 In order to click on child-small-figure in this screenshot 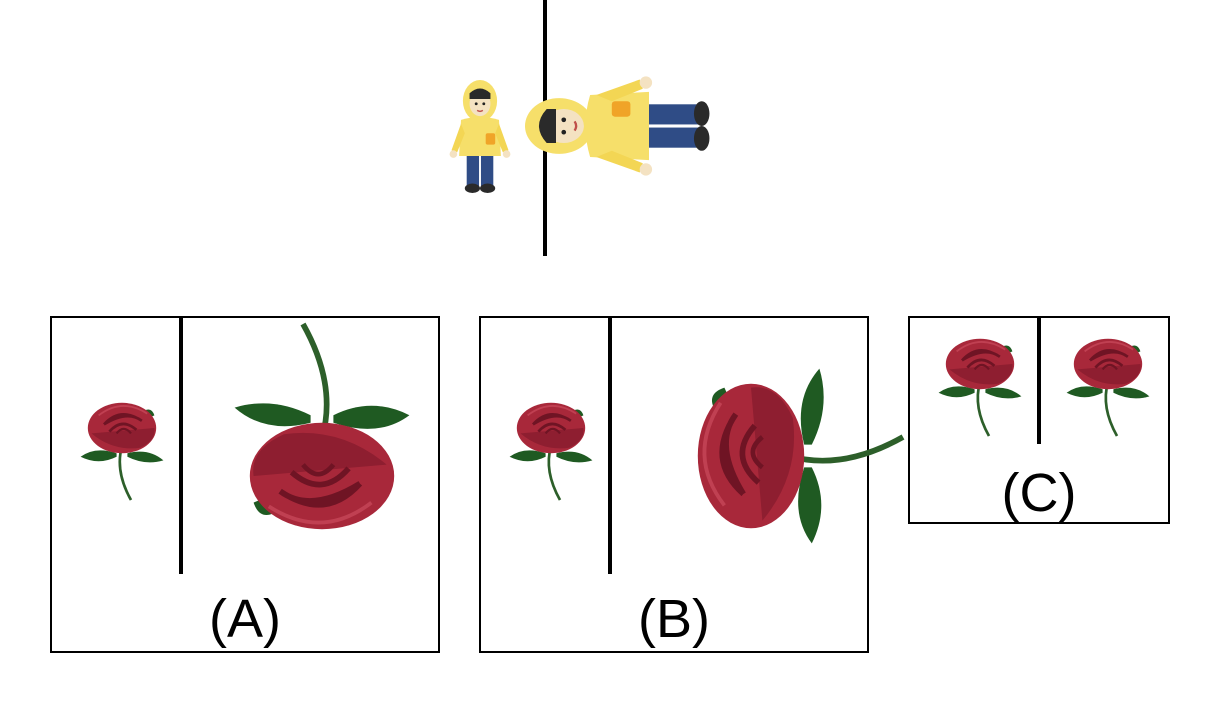, I will do `click(480, 136)`.